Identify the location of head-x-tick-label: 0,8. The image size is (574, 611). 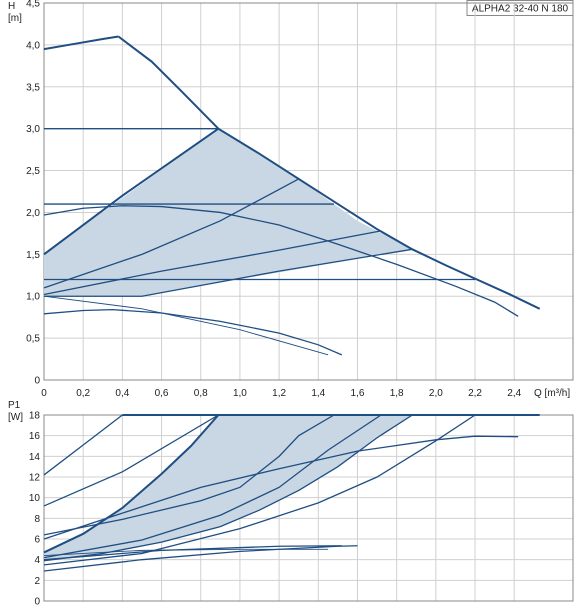
(201, 393).